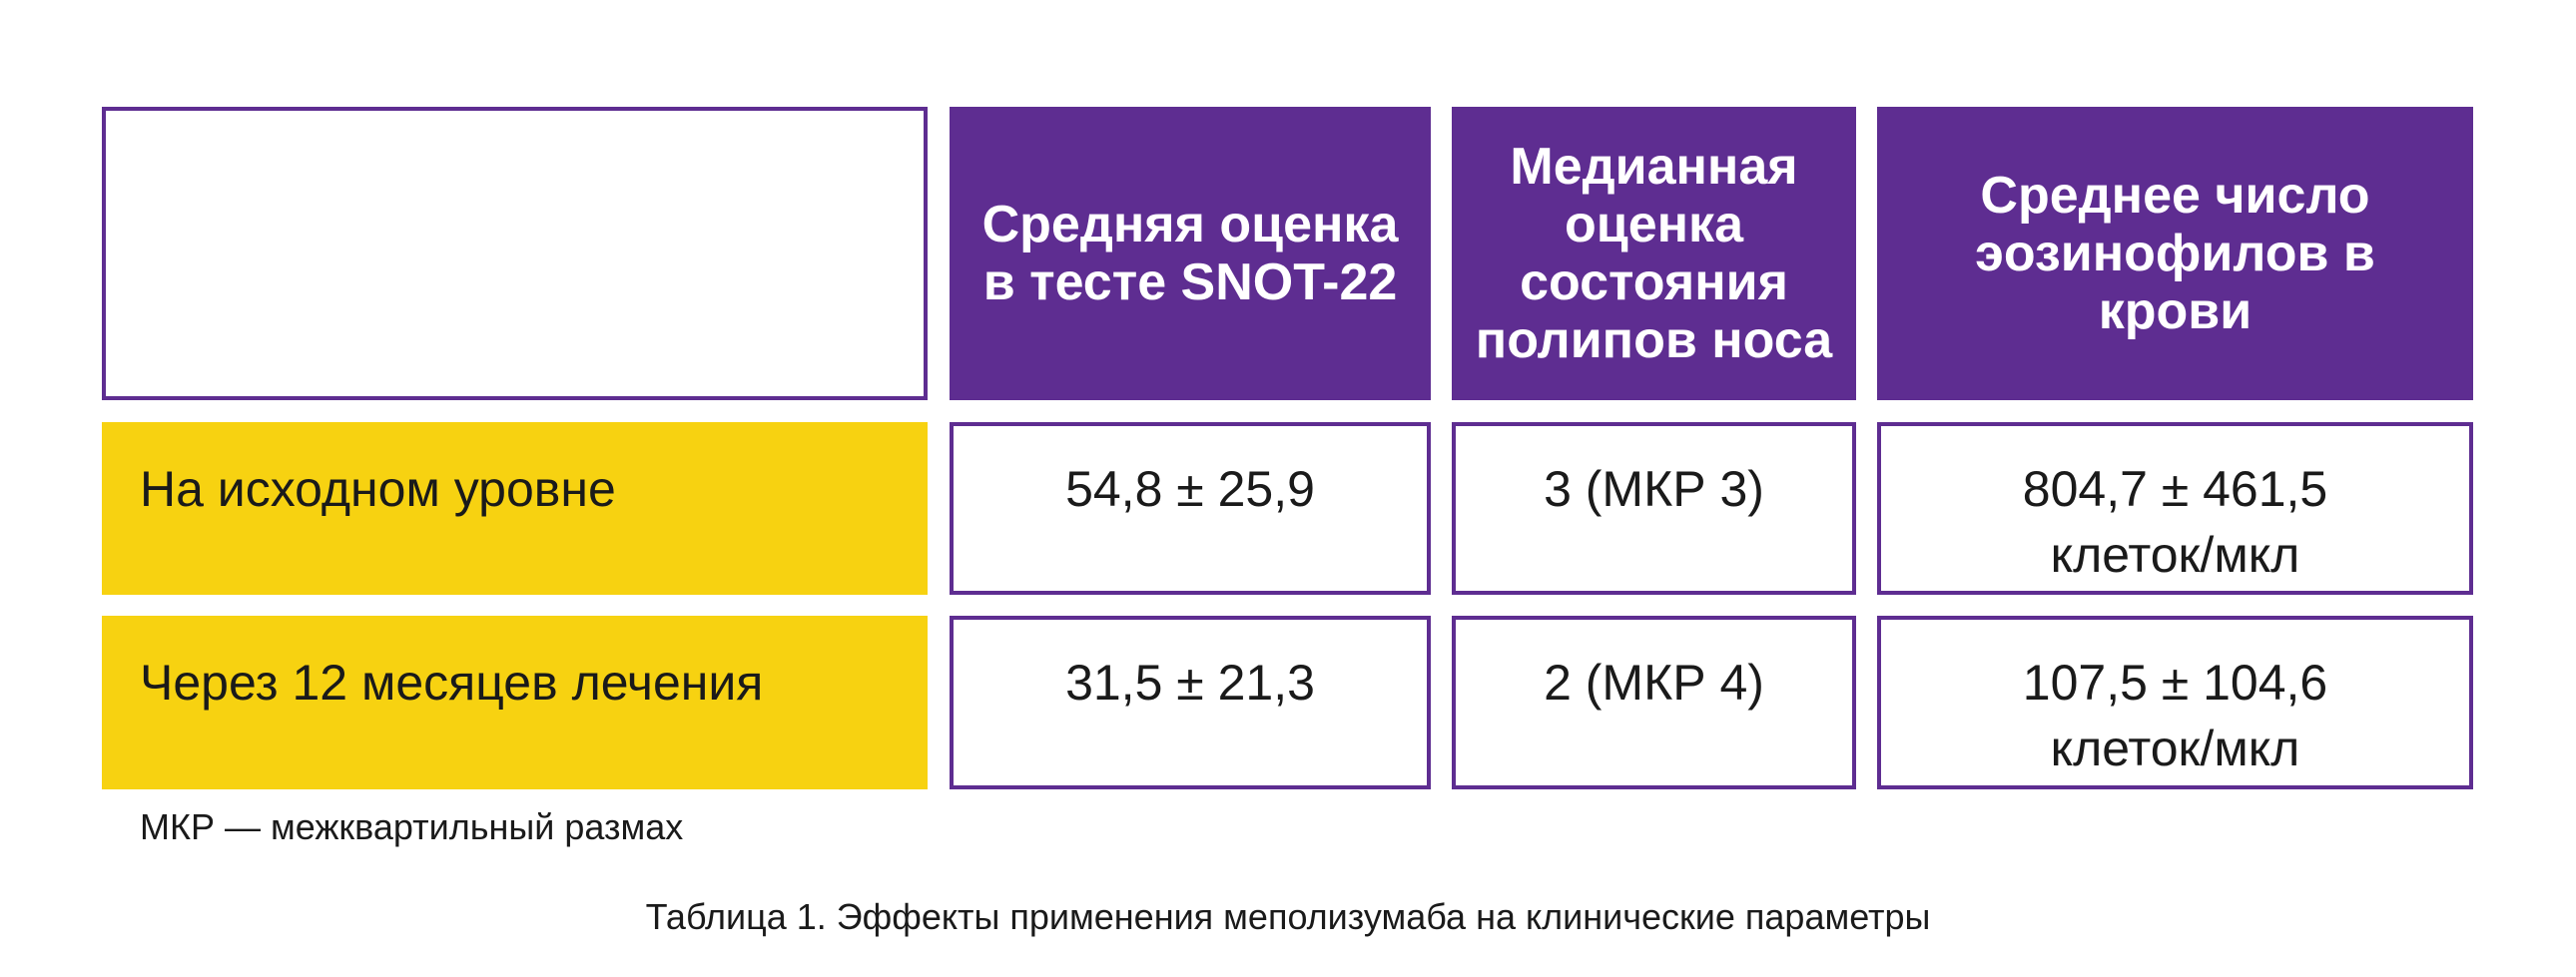  Describe the element at coordinates (1190, 509) in the screenshot. I see `cell-baseline-snot22: 54,8 ± 25,9` at that location.